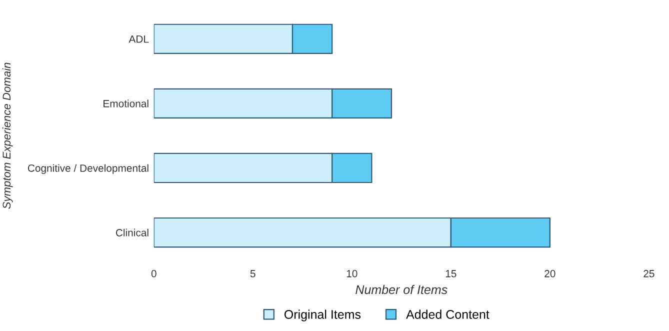  What do you see at coordinates (253, 274) in the screenshot?
I see `x-tick-label: 5` at bounding box center [253, 274].